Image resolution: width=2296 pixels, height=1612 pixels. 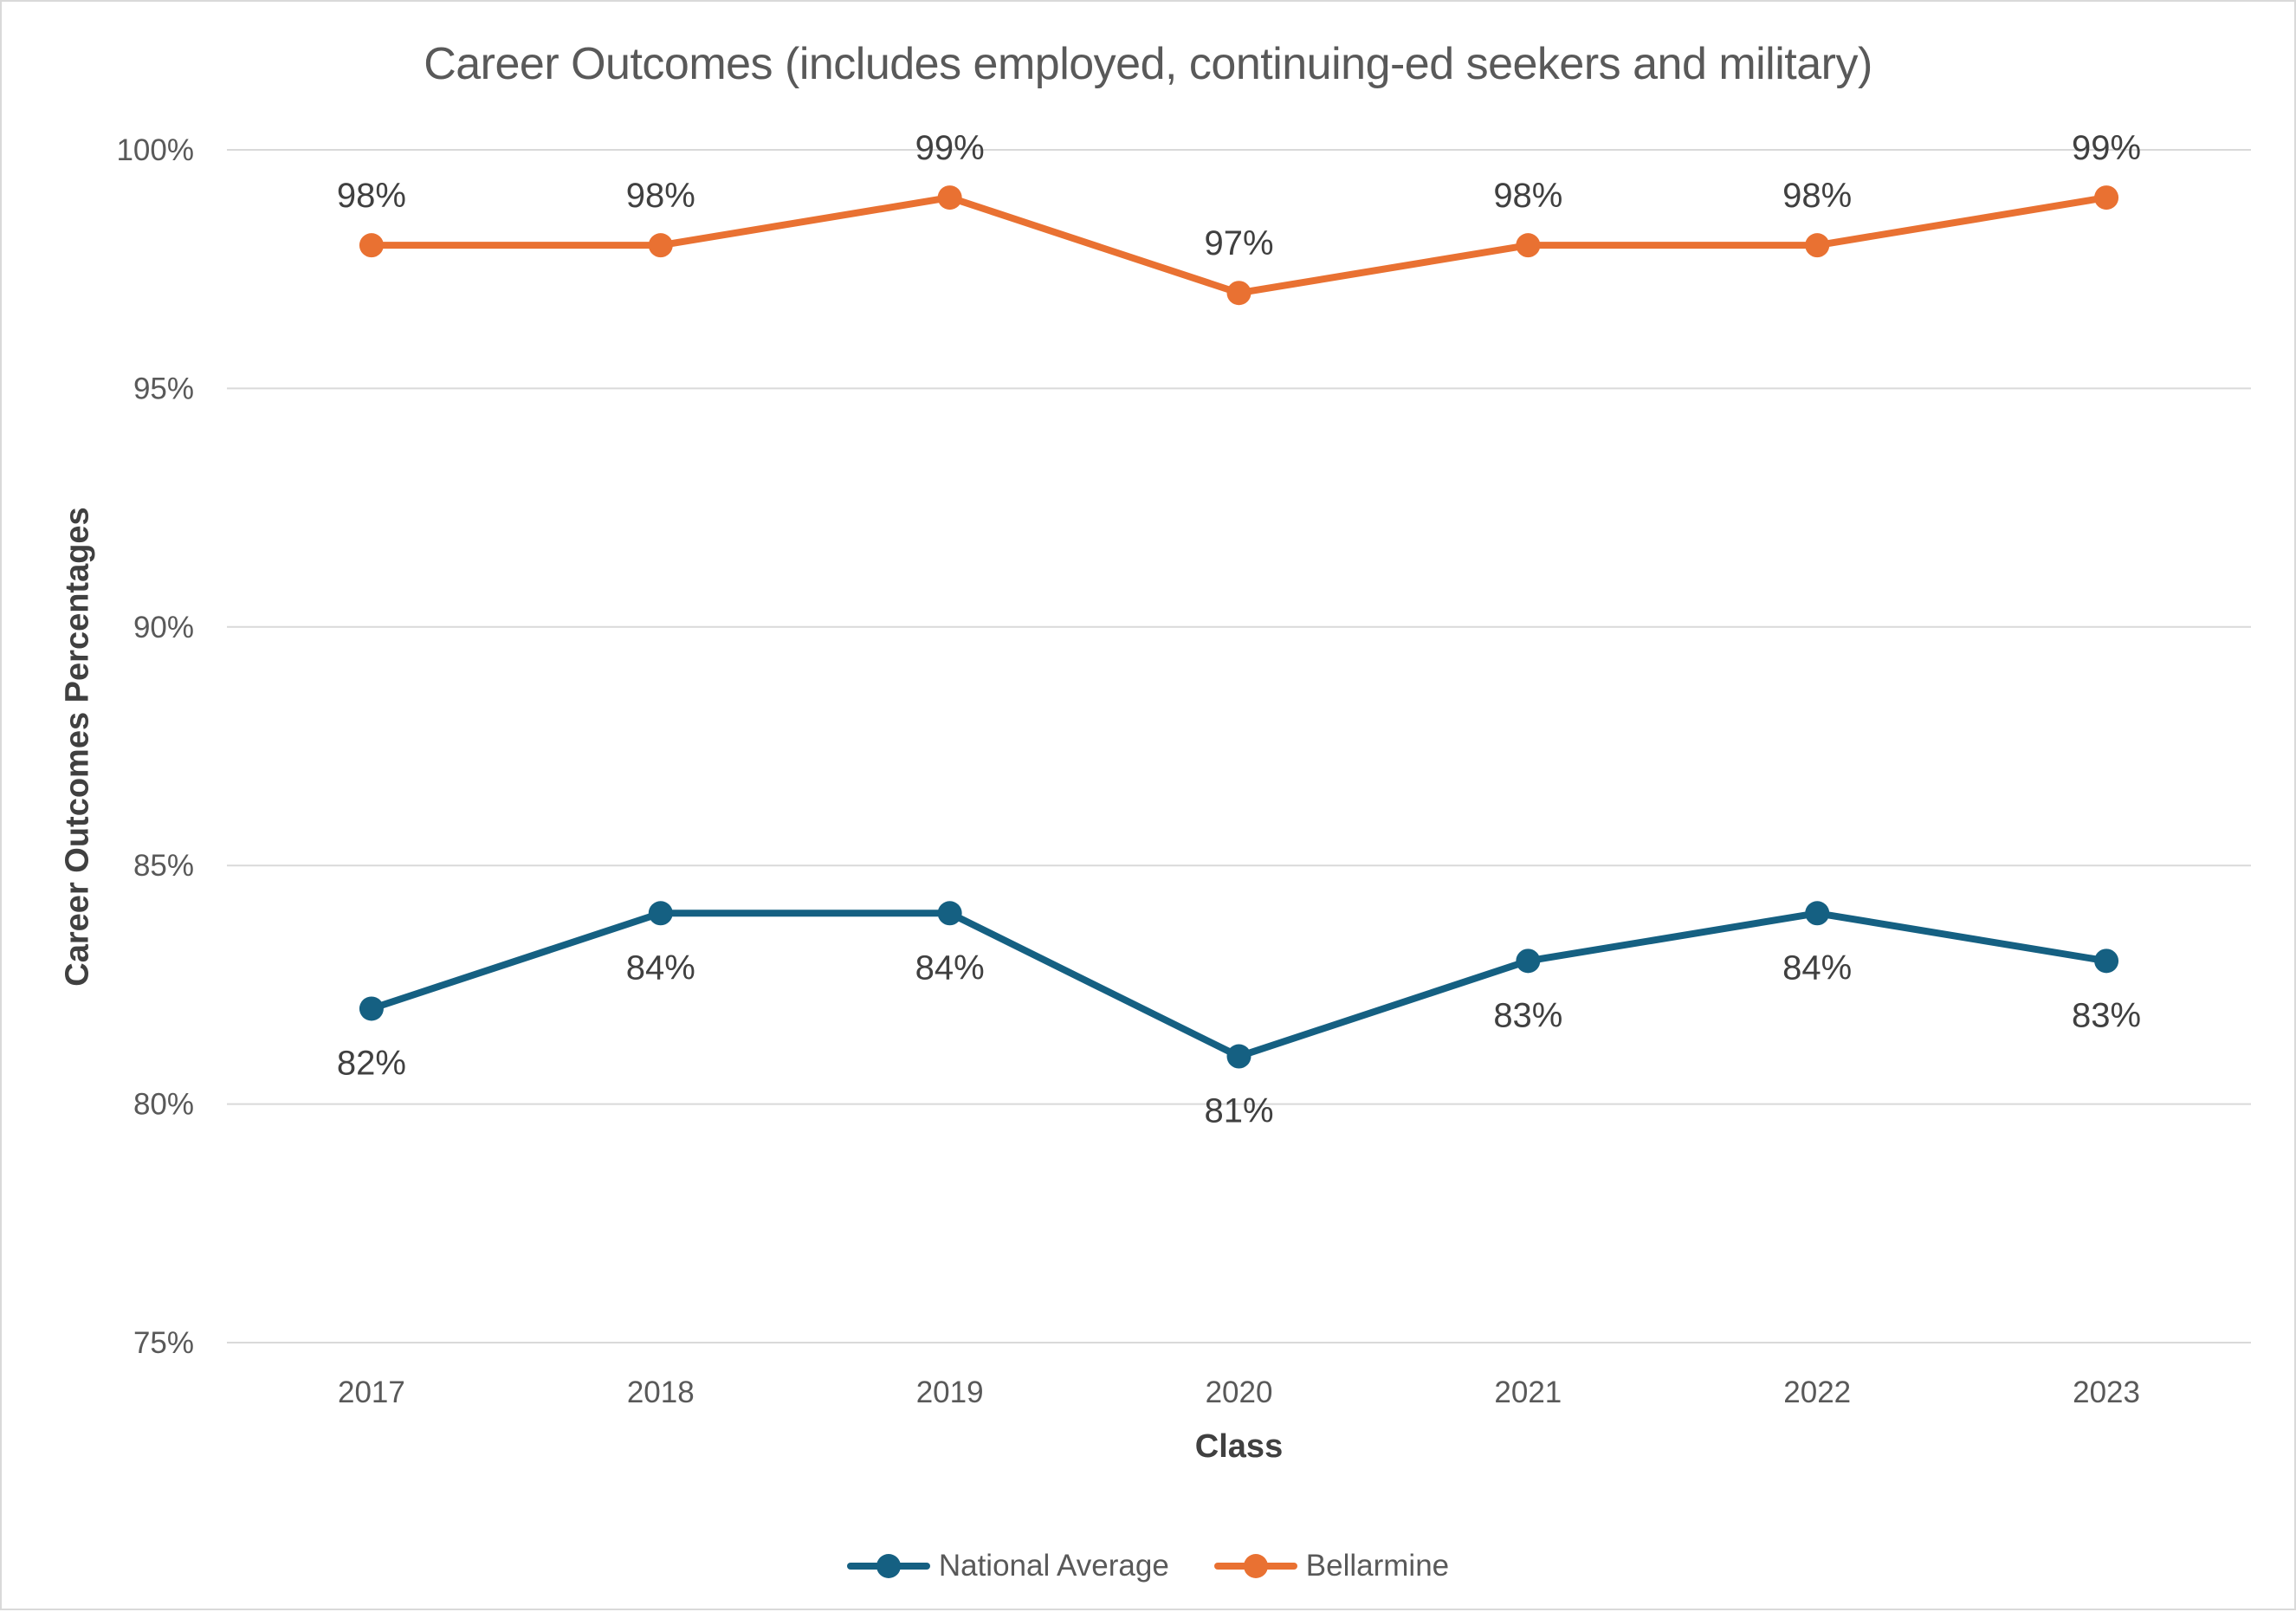 What do you see at coordinates (950, 1392) in the screenshot?
I see `x-tick-label: 2019` at bounding box center [950, 1392].